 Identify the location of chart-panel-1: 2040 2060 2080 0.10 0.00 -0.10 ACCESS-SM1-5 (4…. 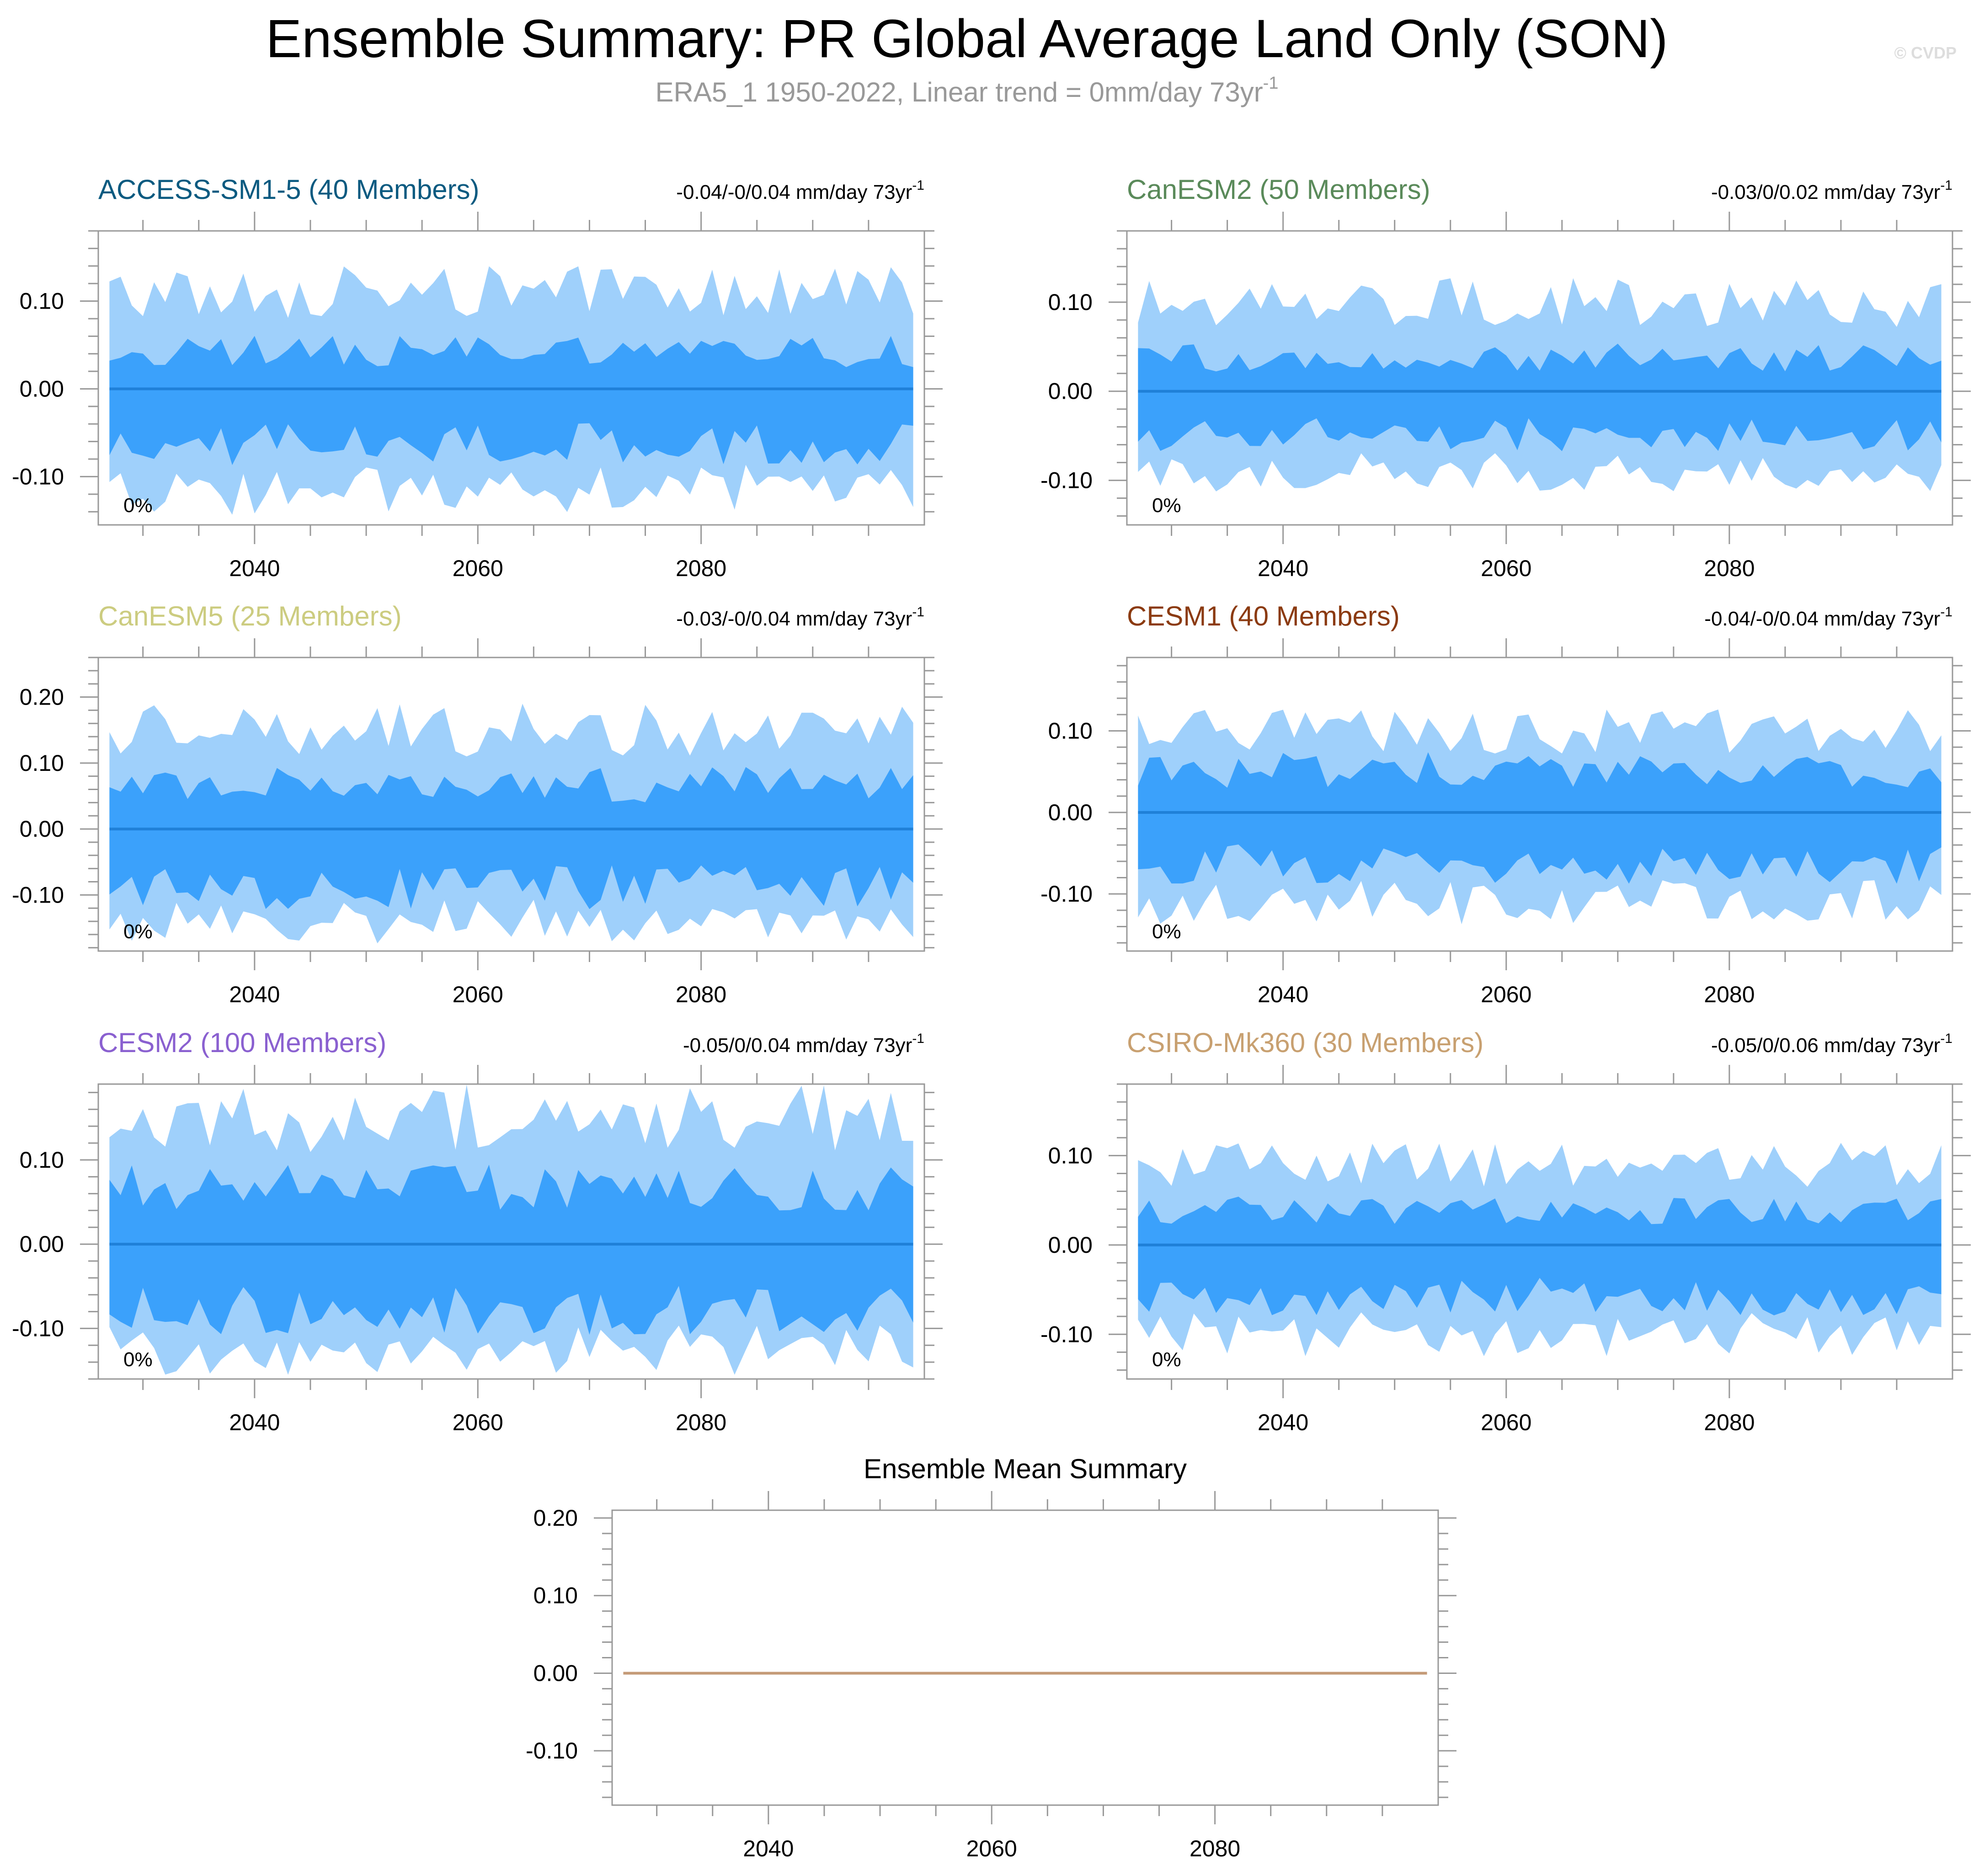
(477, 377).